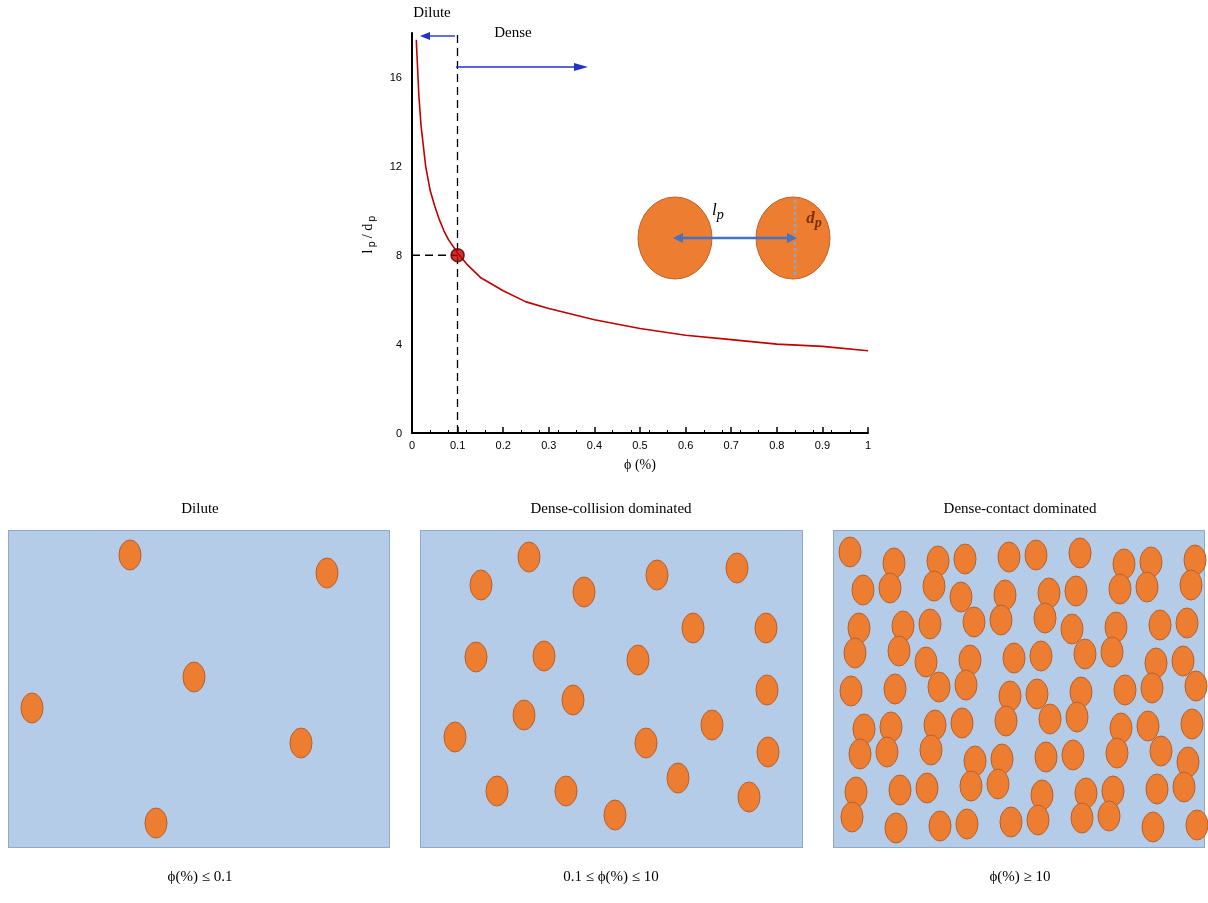 Image resolution: width=1208 pixels, height=903 pixels. Describe the element at coordinates (594, 444) in the screenshot. I see `x-tick-label: 0.4` at that location.